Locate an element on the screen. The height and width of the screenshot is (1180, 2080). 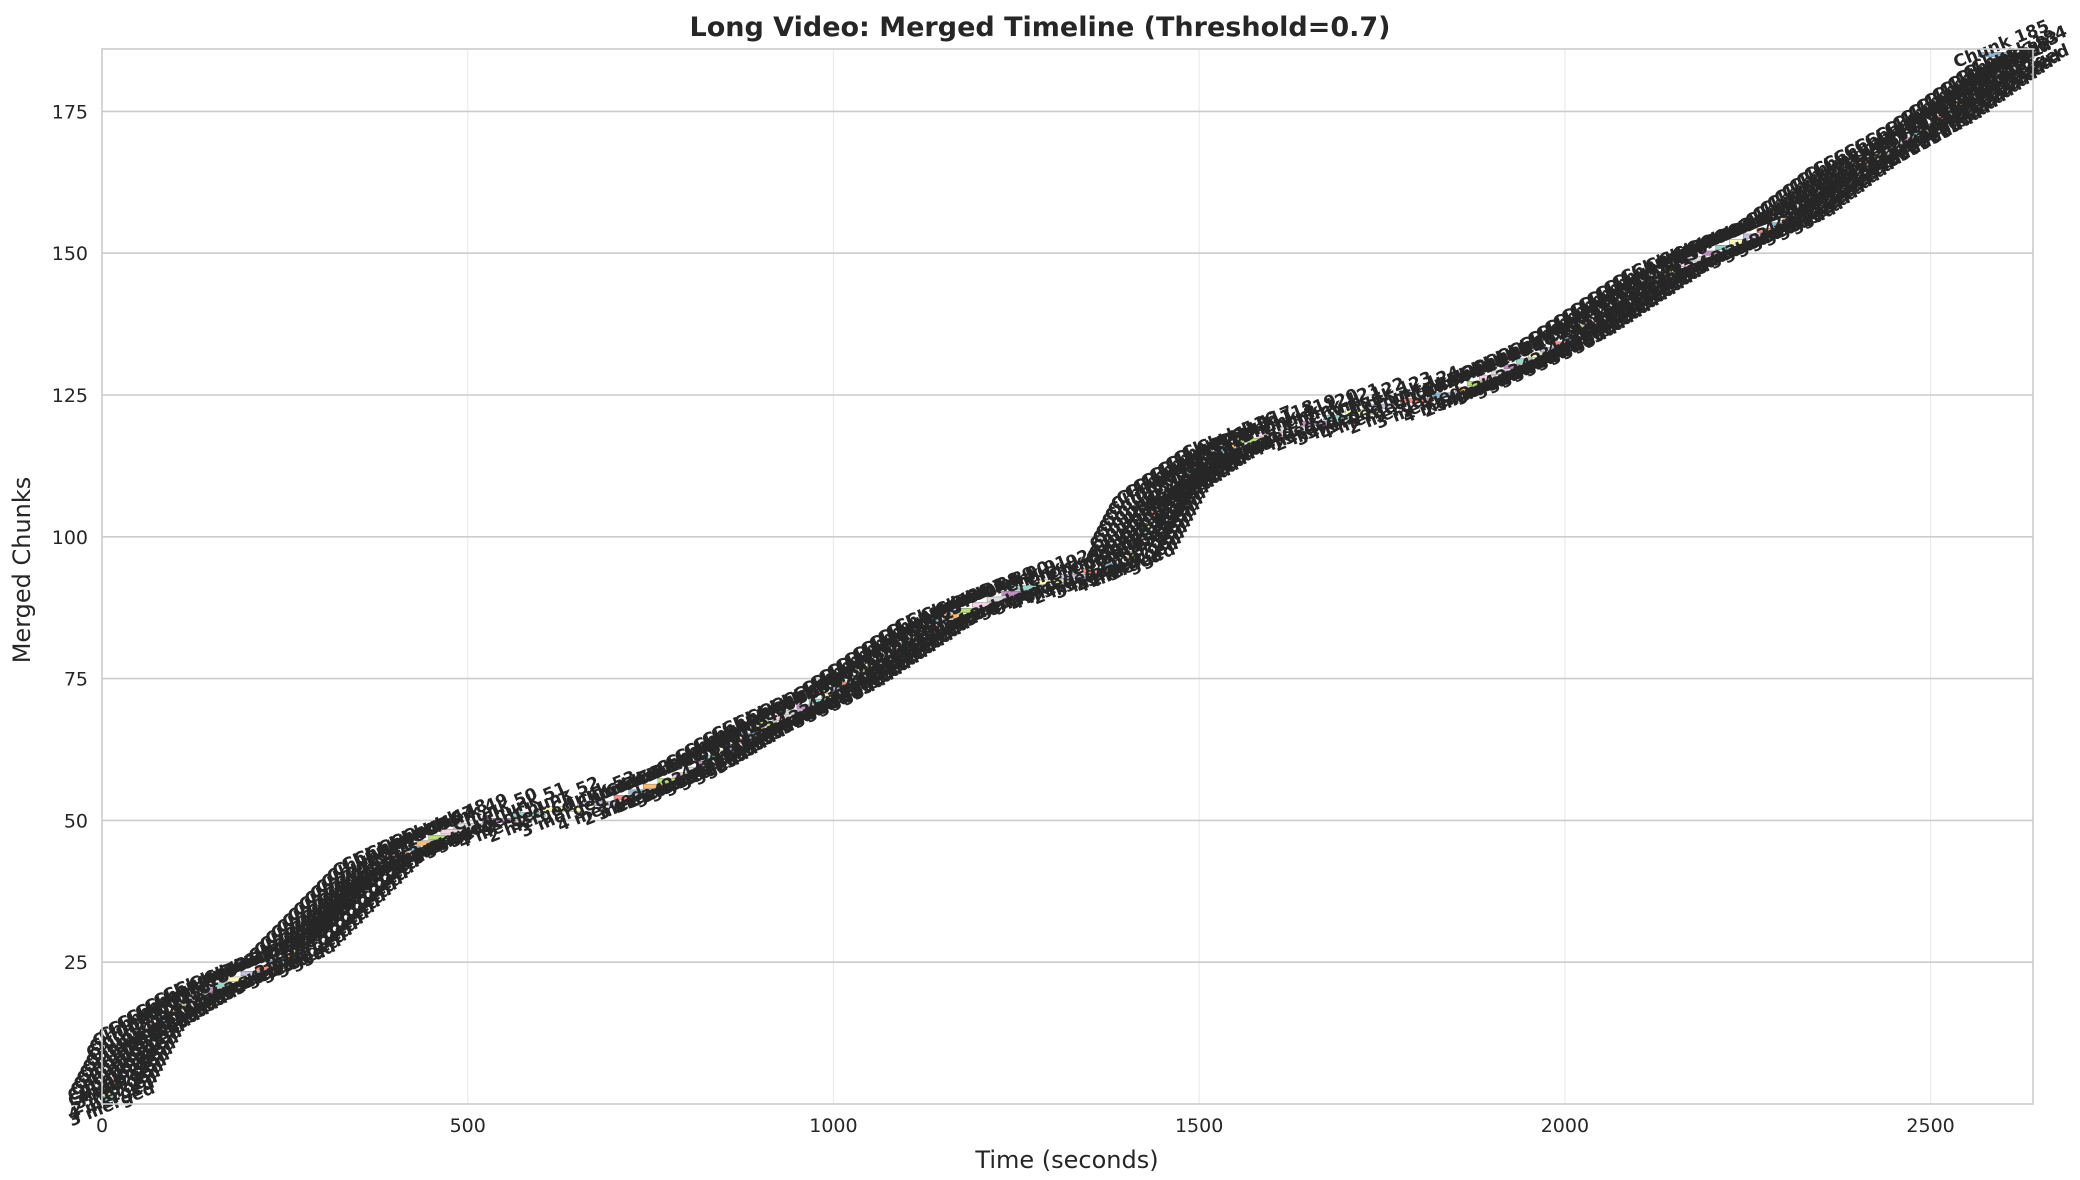
x-tick-label: 2500 is located at coordinates (1930, 1126).